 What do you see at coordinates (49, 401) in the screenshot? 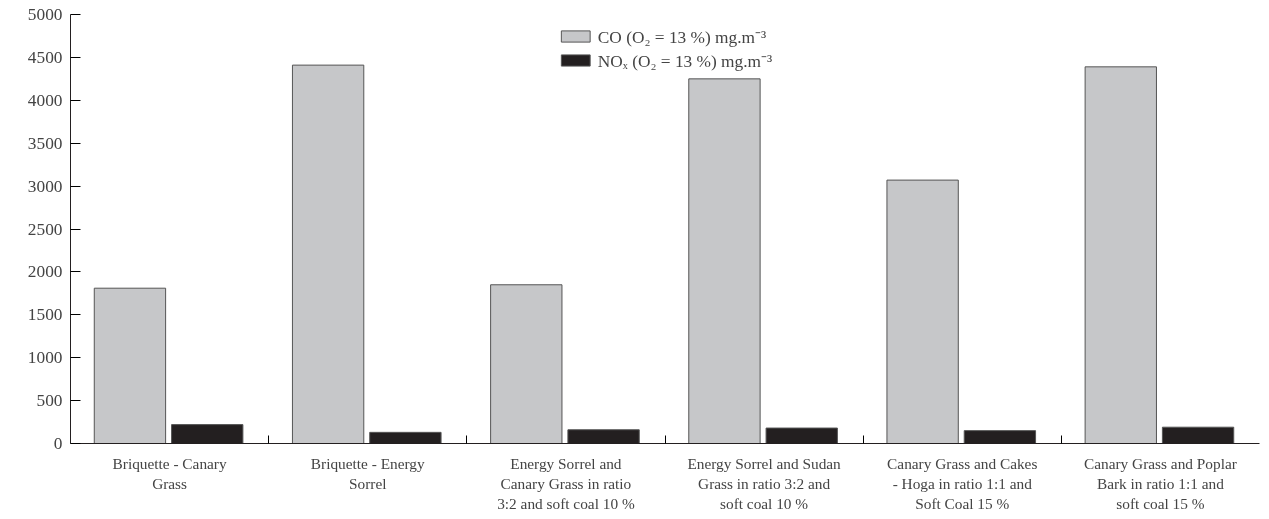
I see `y-tick-label: 500` at bounding box center [49, 401].